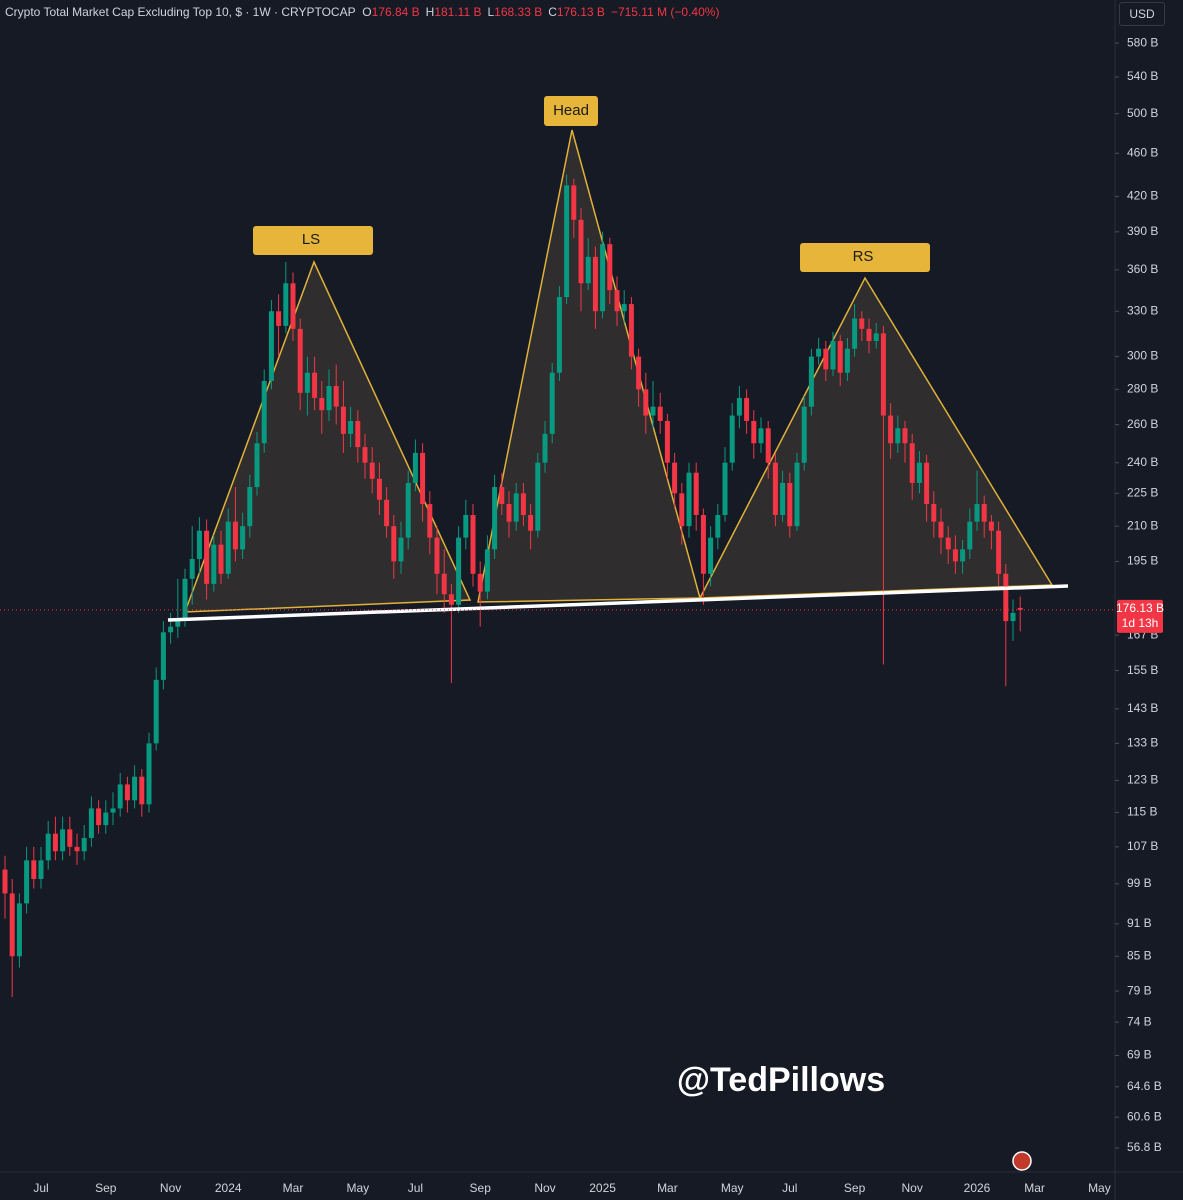 Image resolution: width=1183 pixels, height=1200 pixels. Describe the element at coordinates (1142, 310) in the screenshot. I see `y-tick-label: 330 B` at that location.